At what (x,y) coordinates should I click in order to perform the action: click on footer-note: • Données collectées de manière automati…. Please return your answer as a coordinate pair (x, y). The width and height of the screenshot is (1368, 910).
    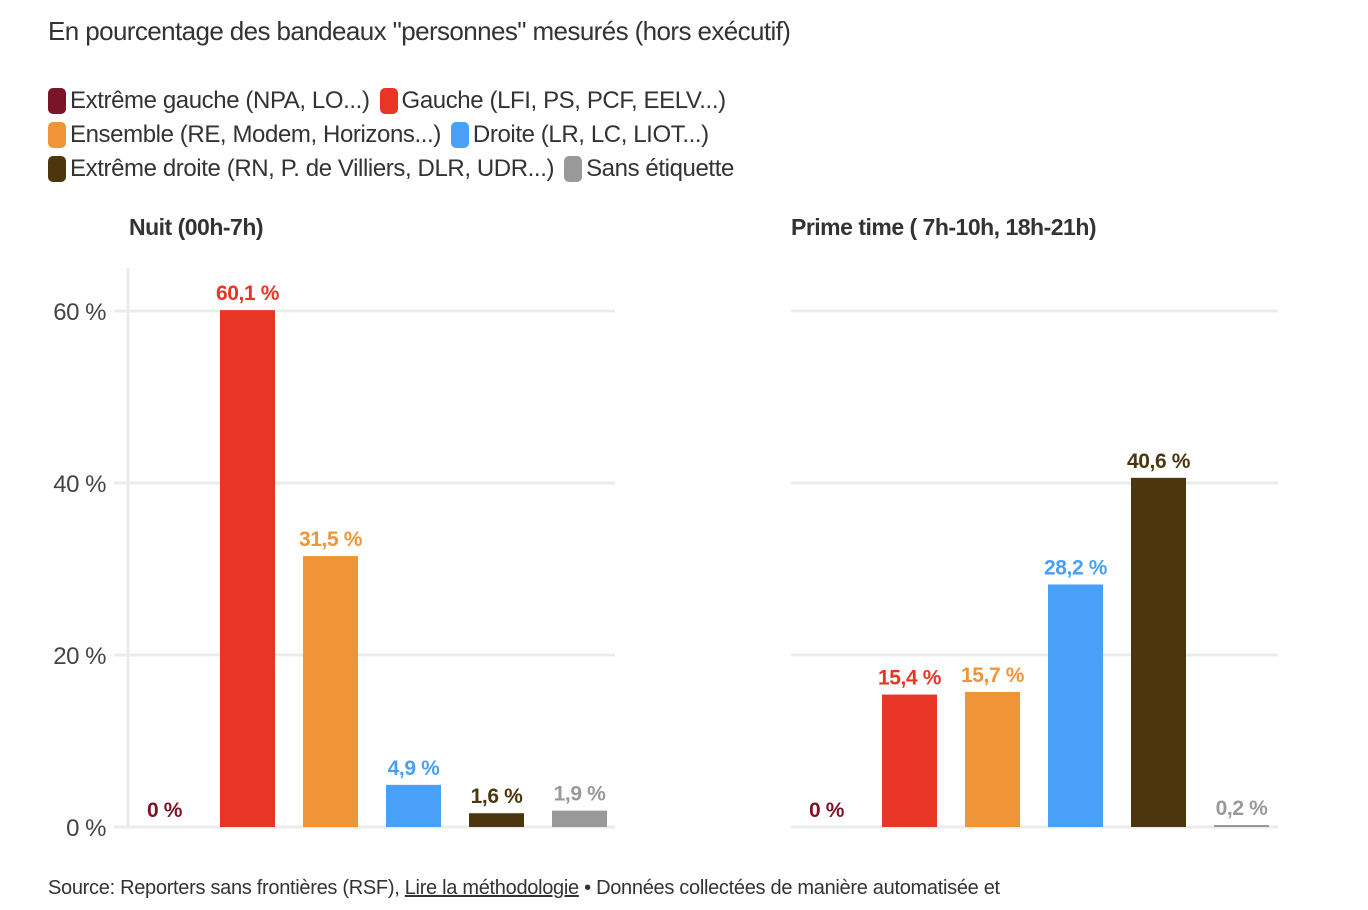
    Looking at the image, I should click on (792, 888).